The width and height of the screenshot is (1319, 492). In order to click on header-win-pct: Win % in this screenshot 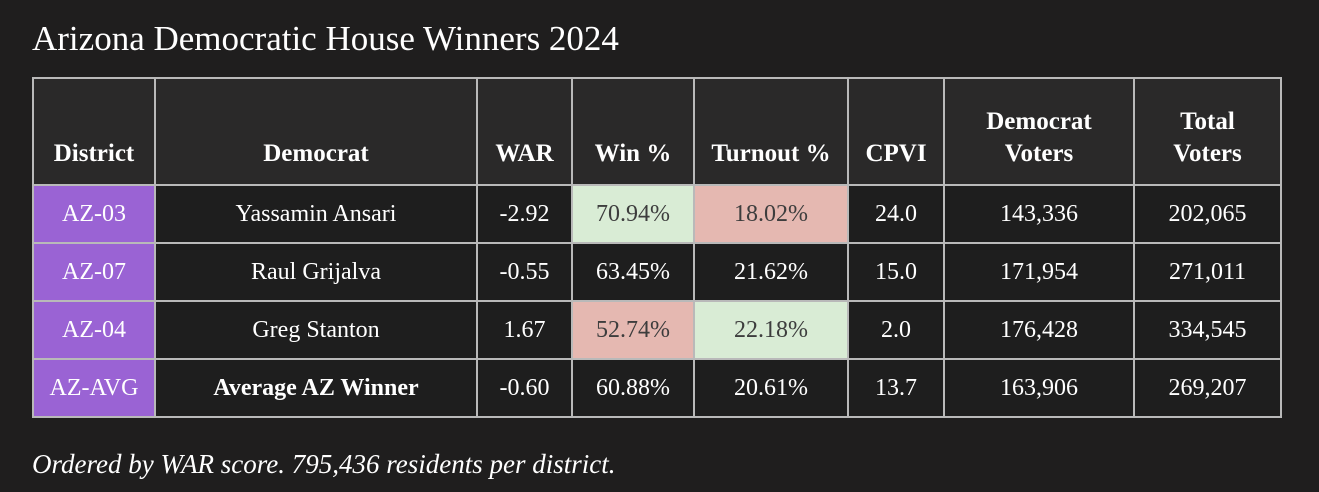, I will do `click(633, 131)`.